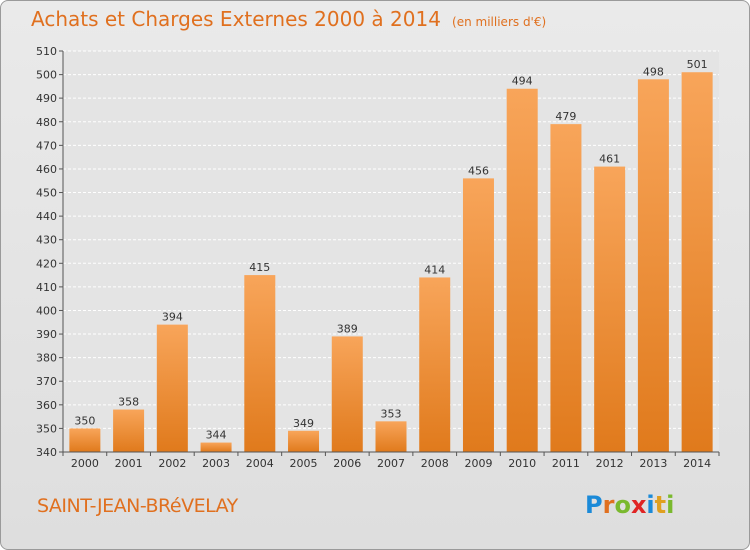  Describe the element at coordinates (303, 423) in the screenshot. I see `data-label: 349` at that location.